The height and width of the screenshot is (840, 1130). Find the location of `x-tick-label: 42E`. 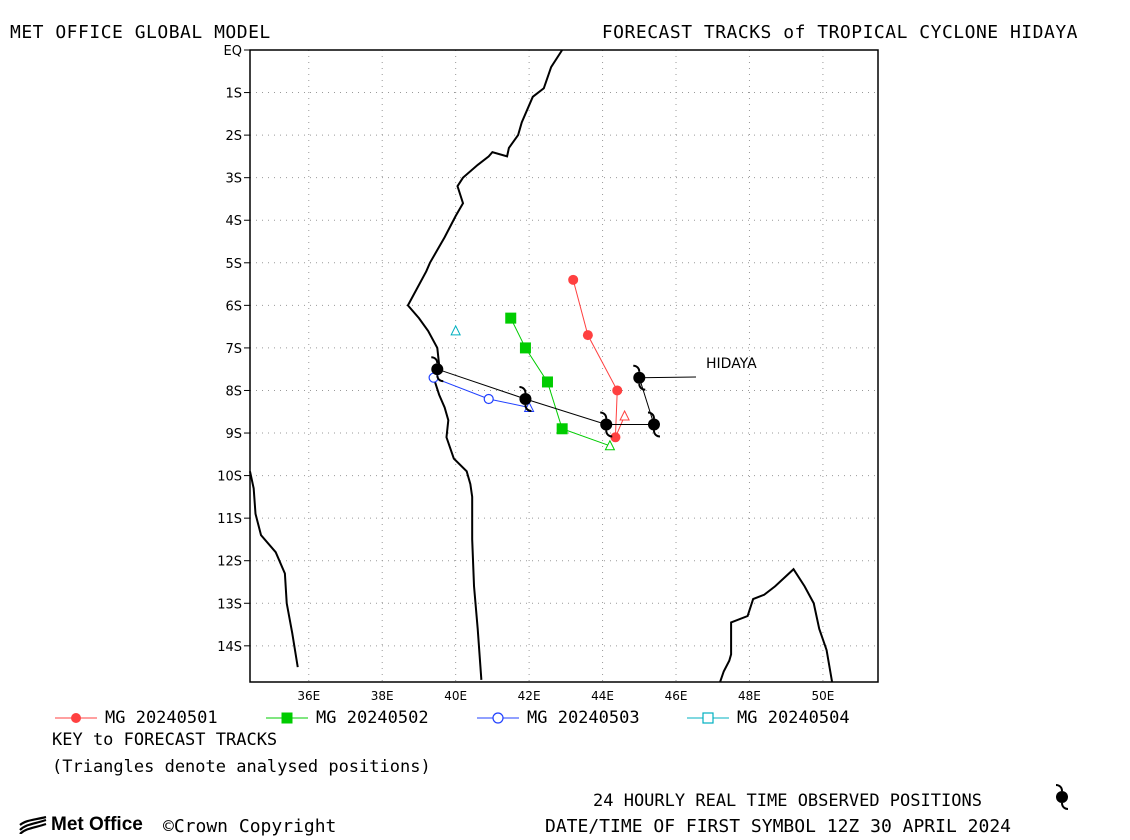

x-tick-label: 42E is located at coordinates (529, 696).